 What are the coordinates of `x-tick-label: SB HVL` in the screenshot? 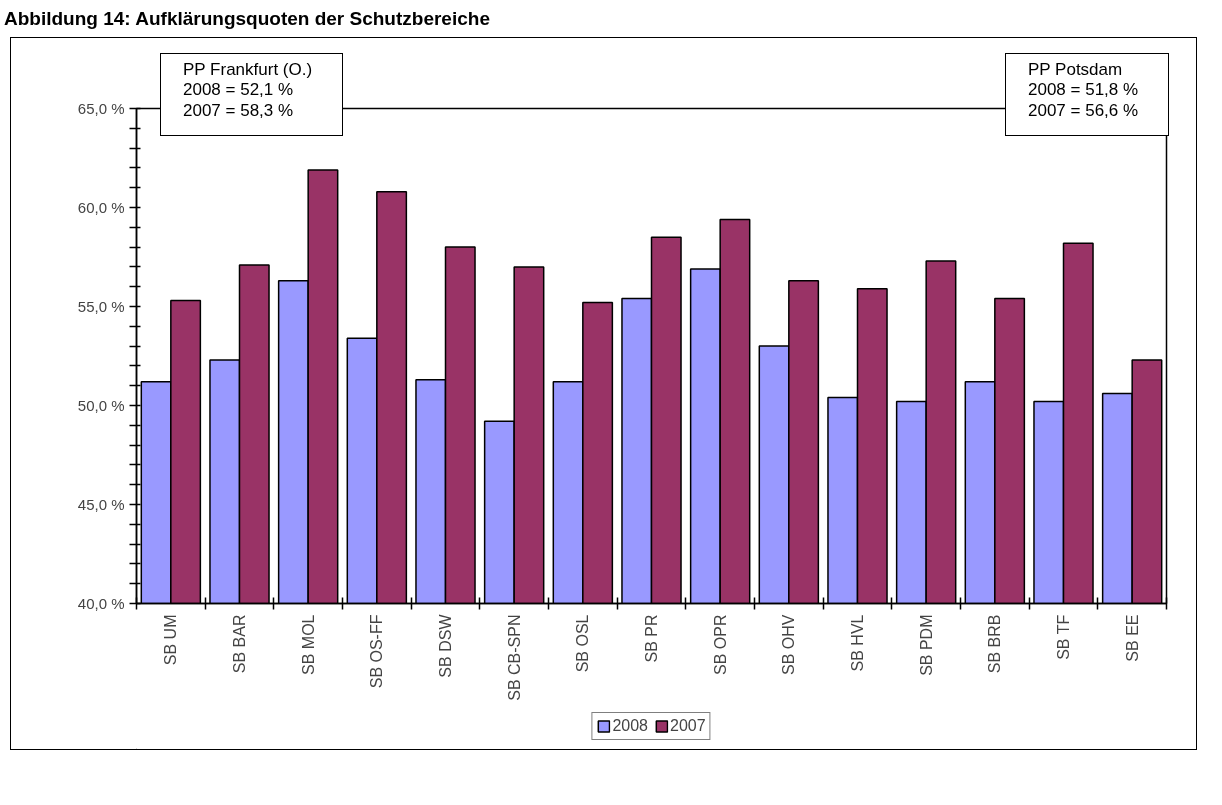 It's located at (857, 643).